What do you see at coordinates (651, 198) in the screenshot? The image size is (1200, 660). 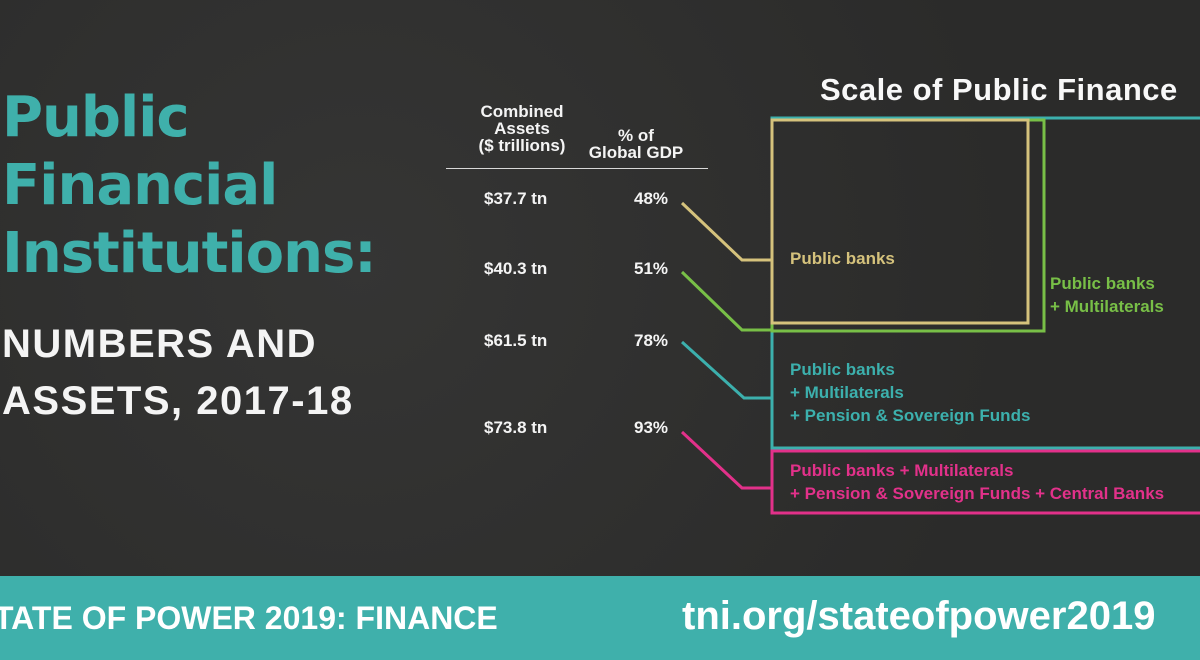 I see `gdp-value-0: 48%` at bounding box center [651, 198].